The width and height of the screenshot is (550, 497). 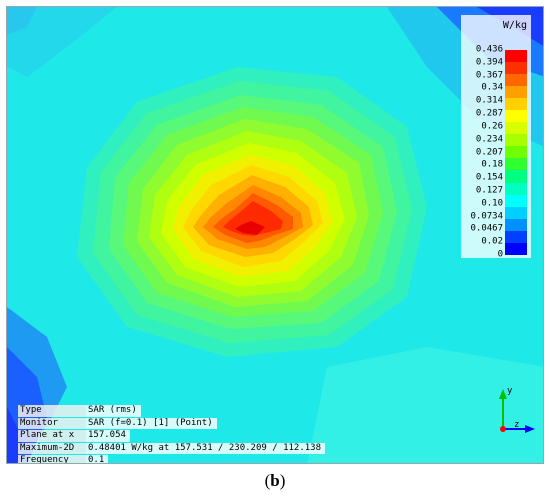 What do you see at coordinates (489, 190) in the screenshot?
I see `legend-tick-label: 0.127` at bounding box center [489, 190].